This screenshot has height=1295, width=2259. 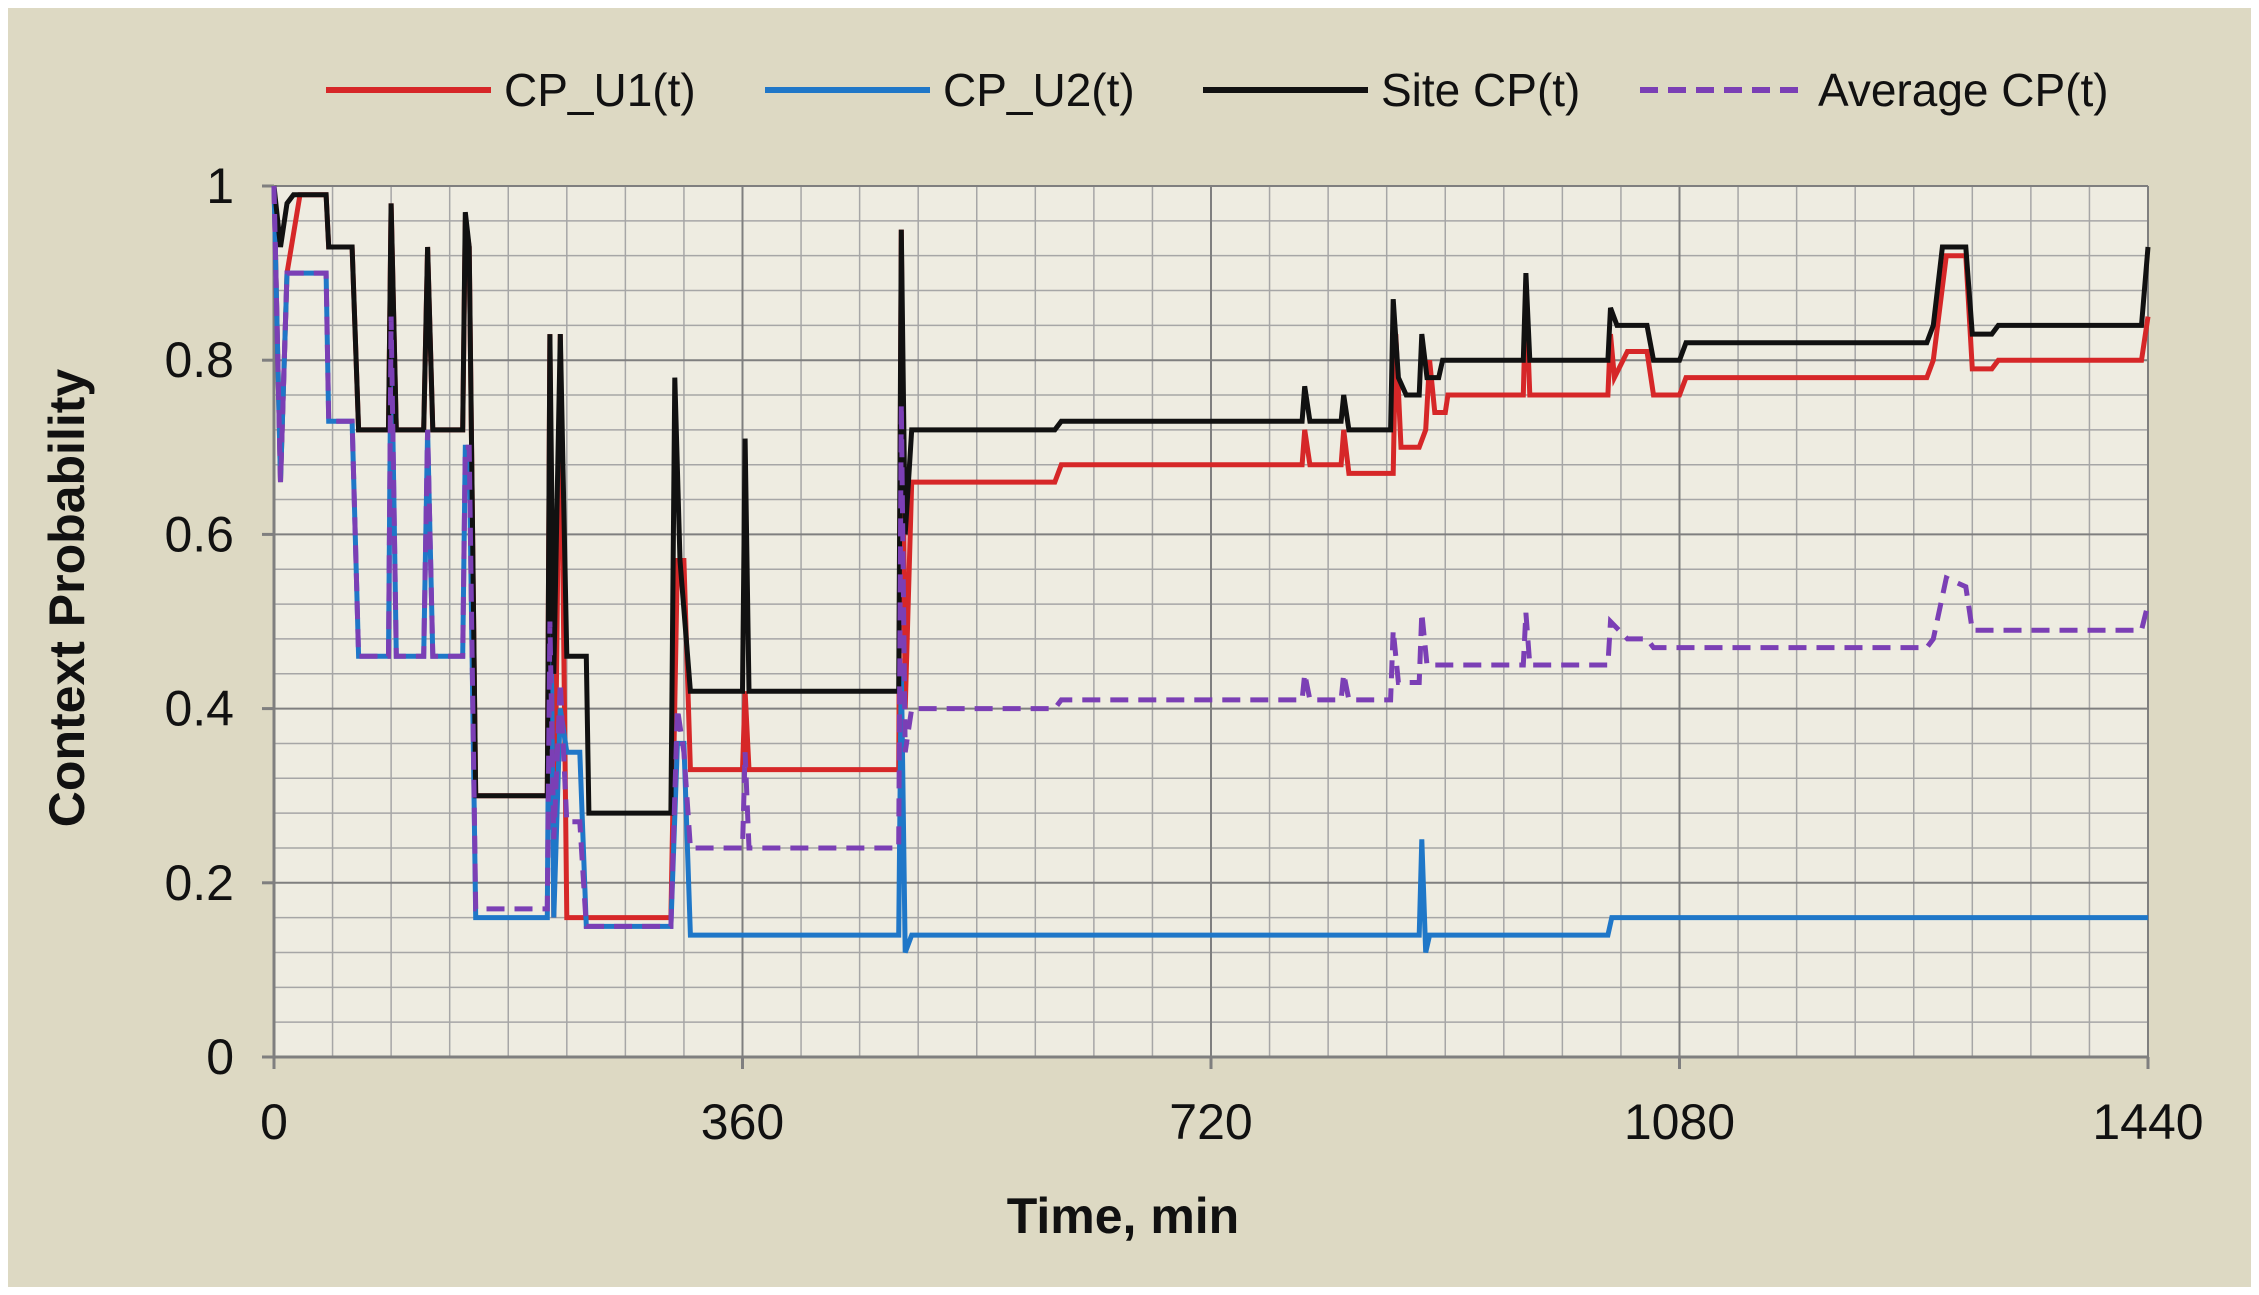 What do you see at coordinates (1123, 1216) in the screenshot?
I see `x-axis-title: Time, min` at bounding box center [1123, 1216].